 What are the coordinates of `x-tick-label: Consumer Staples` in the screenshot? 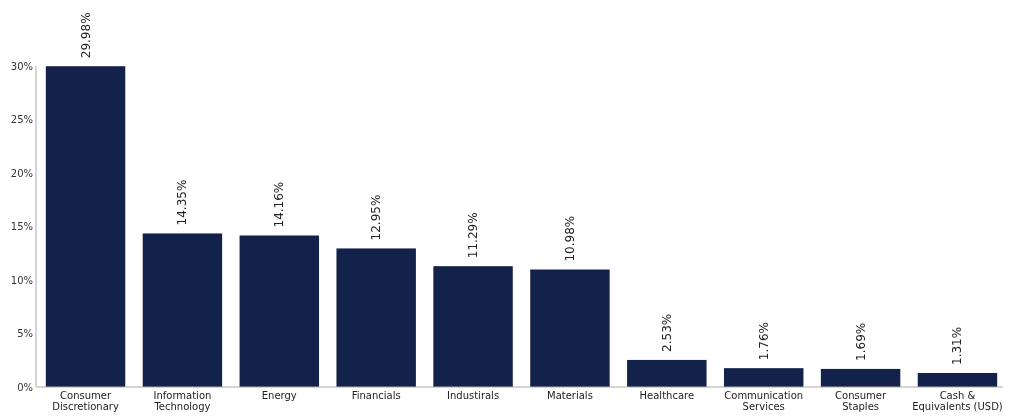 It's located at (861, 401).